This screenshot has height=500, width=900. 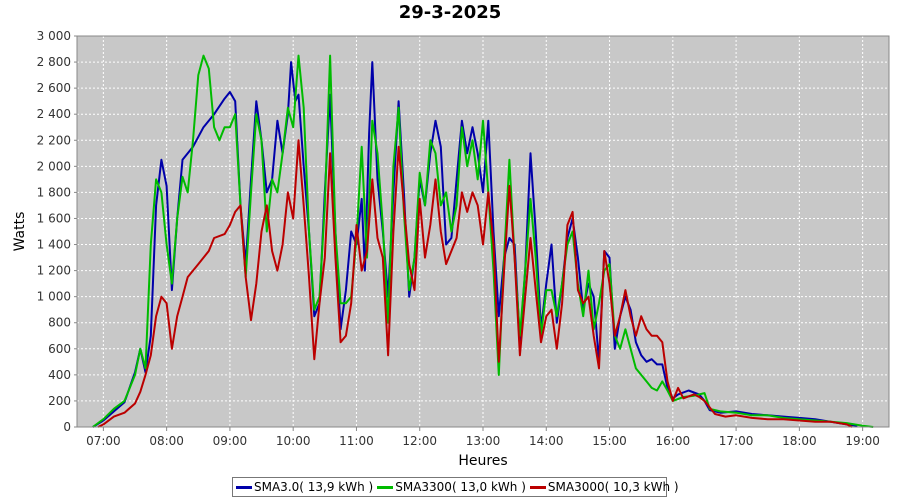 What do you see at coordinates (546, 441) in the screenshot?
I see `x-tick-label: 14:00` at bounding box center [546, 441].